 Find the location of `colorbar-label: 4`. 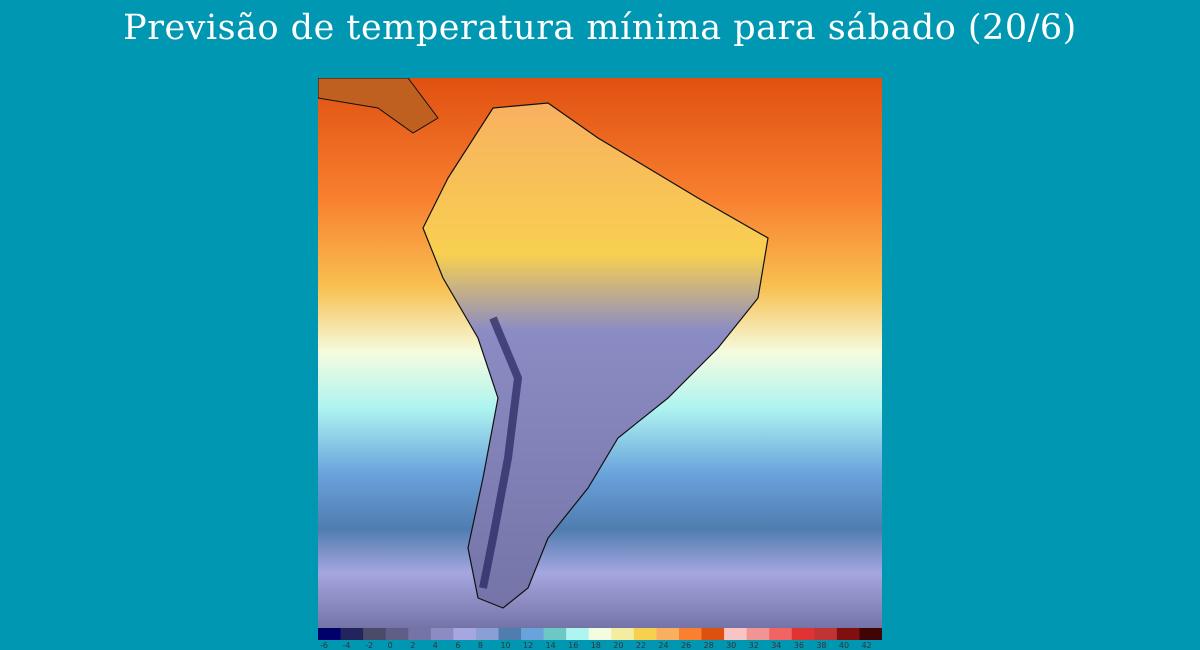

colorbar-label: 4 is located at coordinates (435, 645).